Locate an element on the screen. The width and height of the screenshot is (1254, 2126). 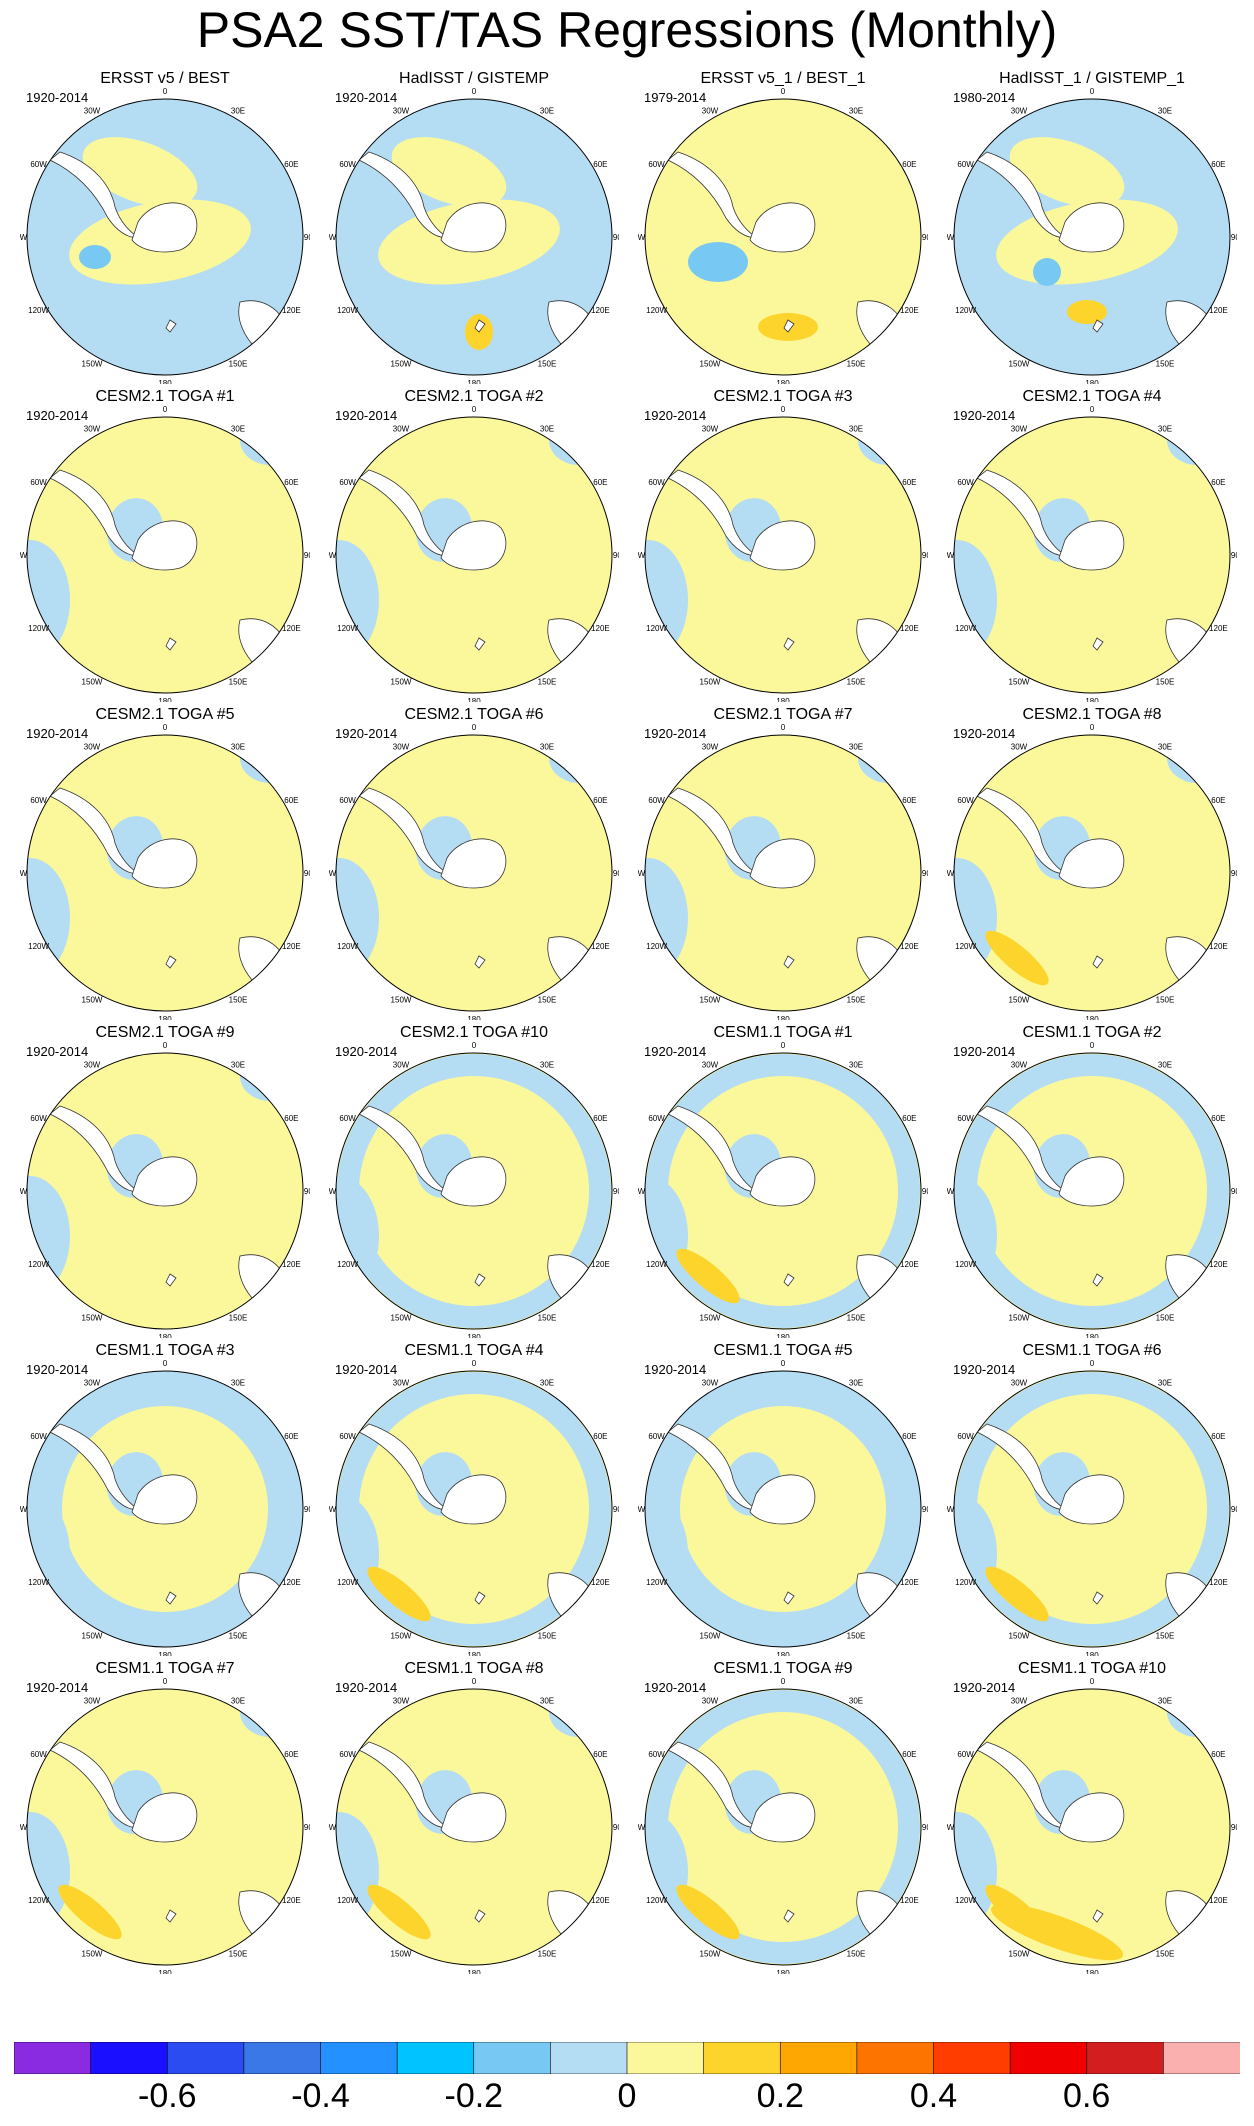
panel-title: CESM2.1 TOGA #7 is located at coordinates (783, 714).